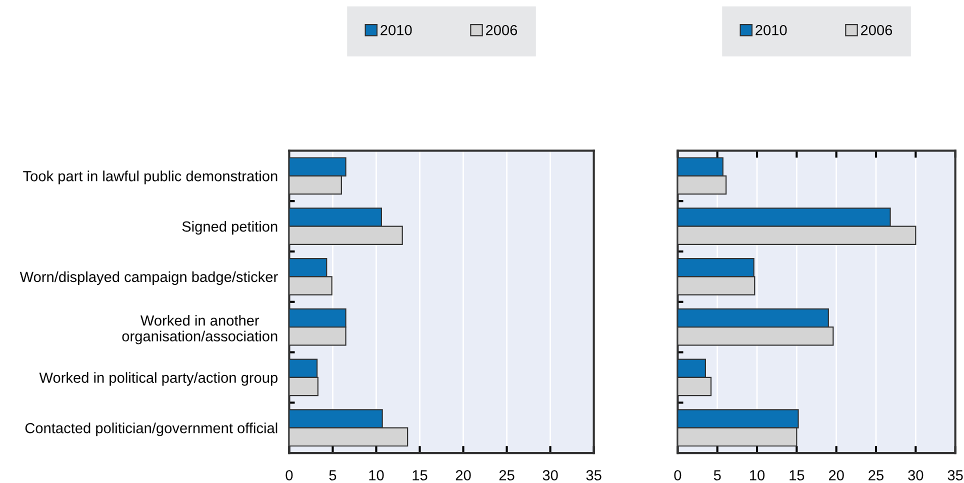  What do you see at coordinates (230, 228) in the screenshot?
I see `y-tick-label: Signed petition` at bounding box center [230, 228].